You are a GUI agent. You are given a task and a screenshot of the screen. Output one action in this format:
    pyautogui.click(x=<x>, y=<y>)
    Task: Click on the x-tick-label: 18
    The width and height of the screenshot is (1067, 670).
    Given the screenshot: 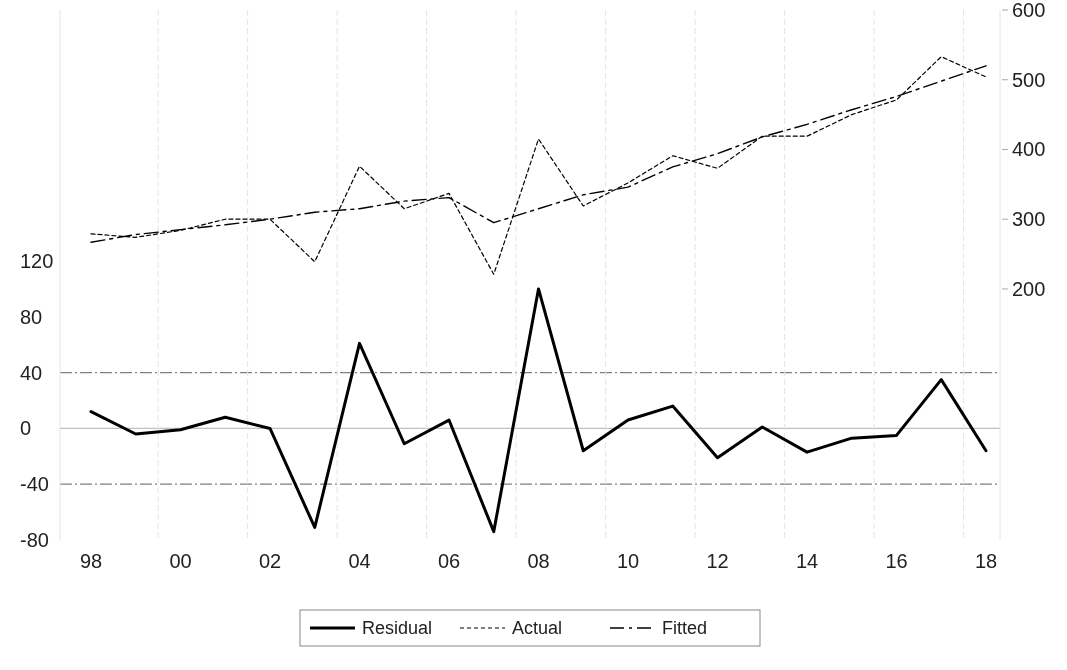 What is the action you would take?
    pyautogui.click(x=986, y=561)
    